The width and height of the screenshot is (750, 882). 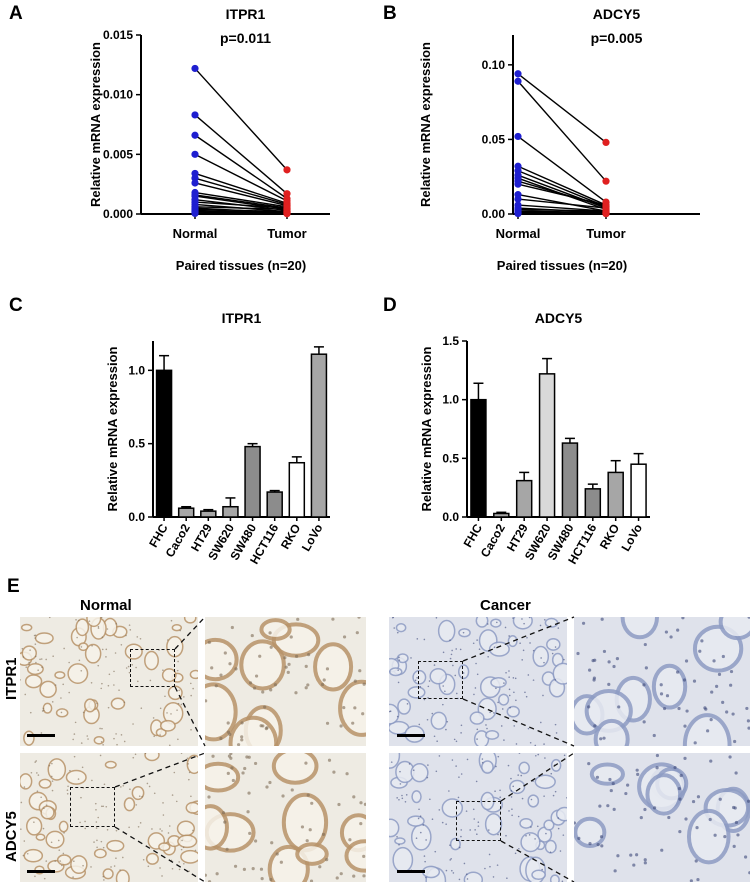 I want to click on normal-label: Normal, so click(x=106, y=605).